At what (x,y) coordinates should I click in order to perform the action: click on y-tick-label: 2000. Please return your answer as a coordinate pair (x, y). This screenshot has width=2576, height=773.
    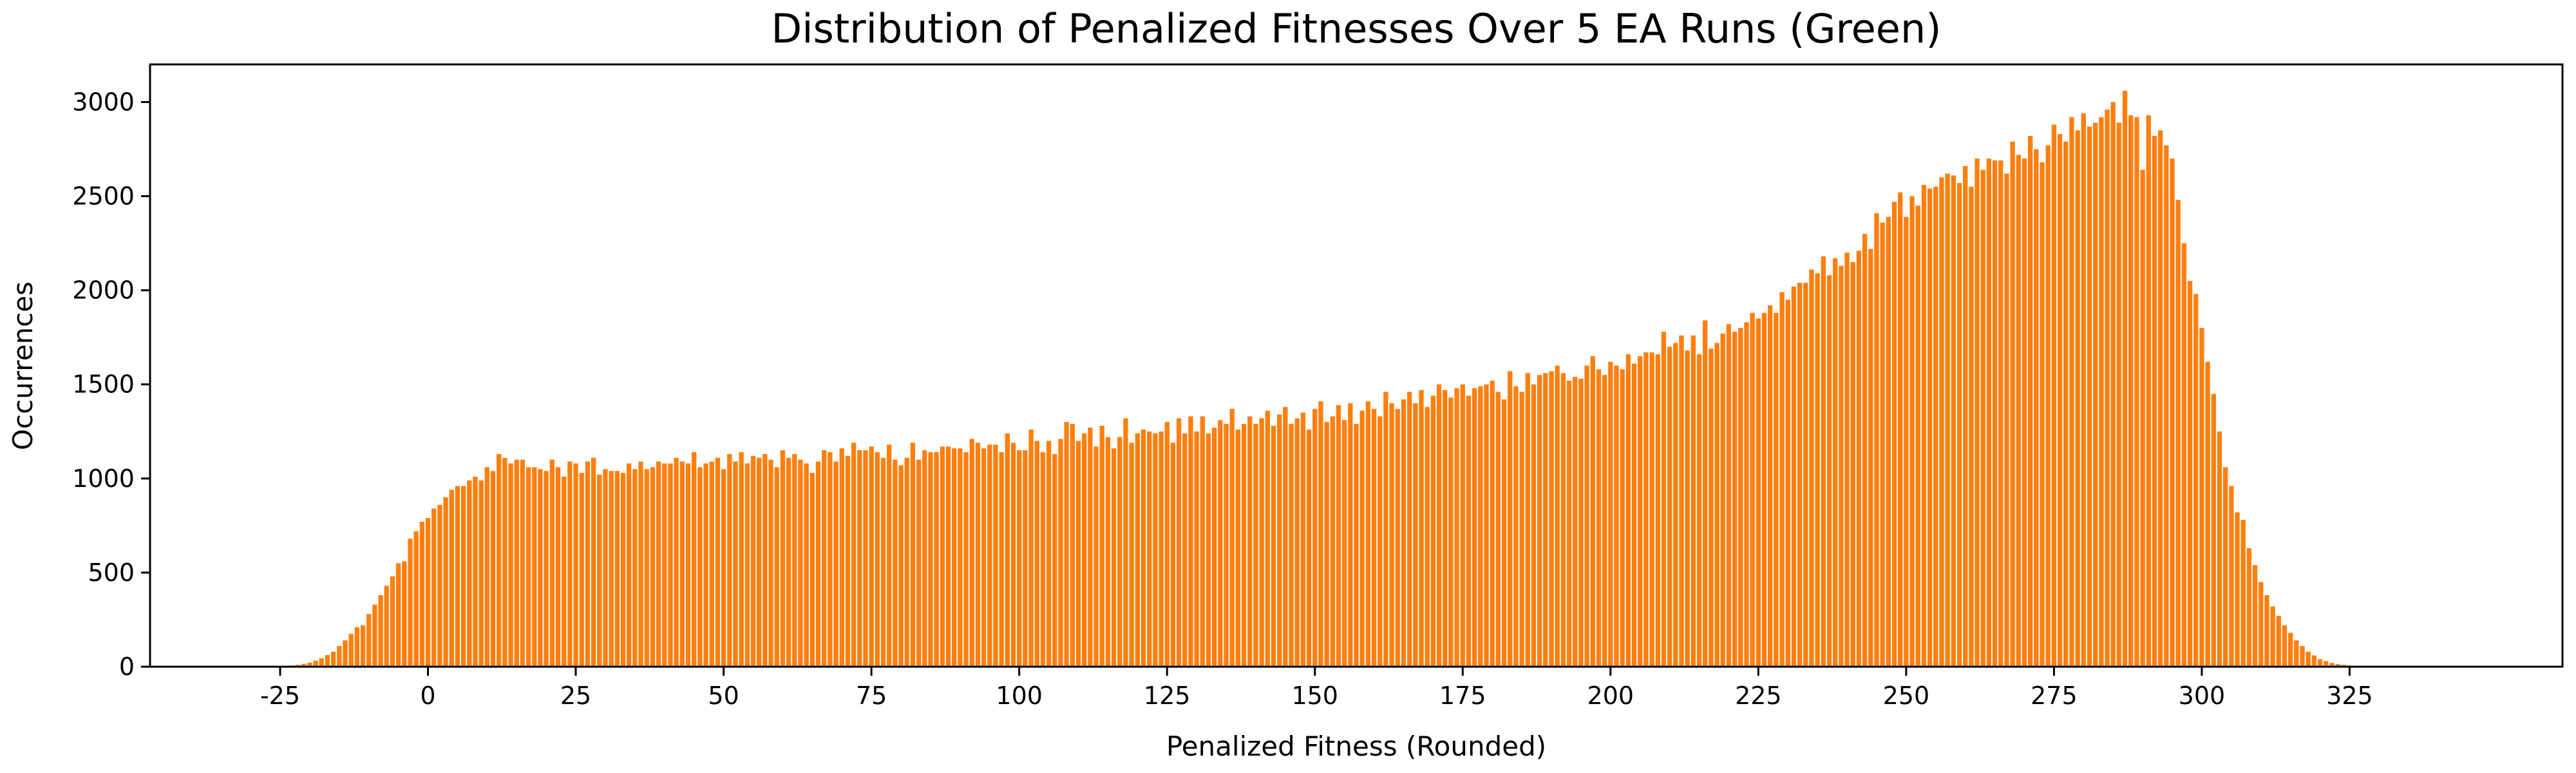
    Looking at the image, I should click on (104, 290).